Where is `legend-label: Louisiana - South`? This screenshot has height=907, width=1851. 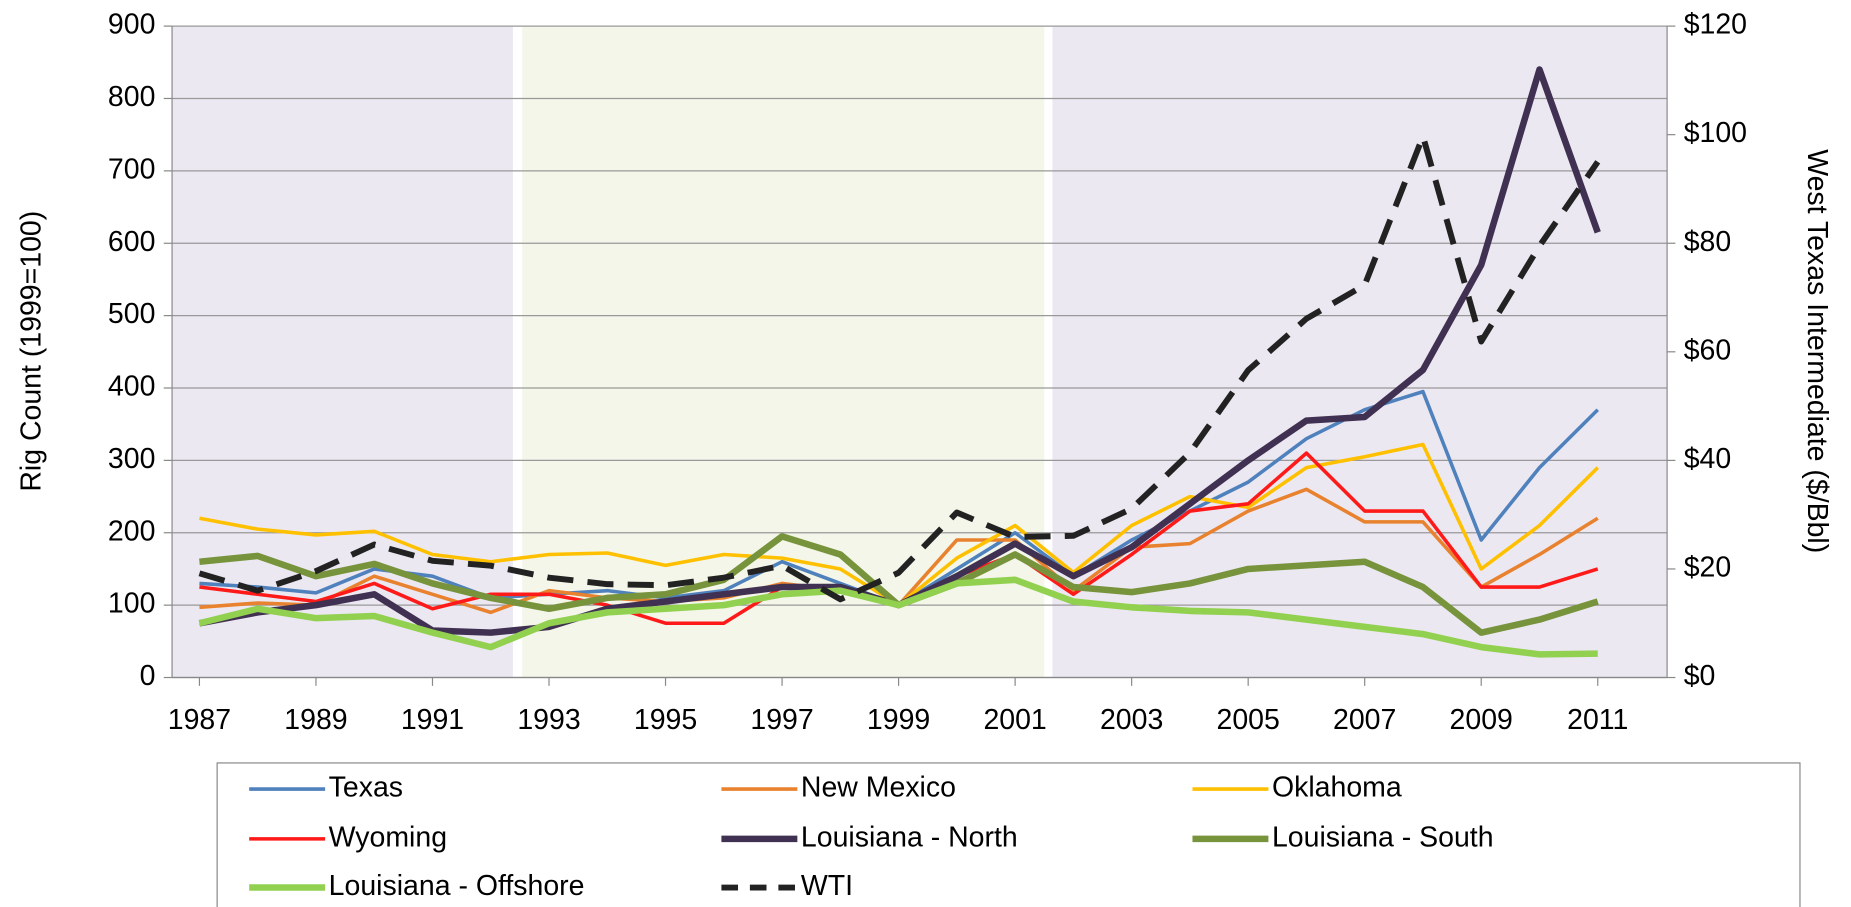 legend-label: Louisiana - South is located at coordinates (1383, 837).